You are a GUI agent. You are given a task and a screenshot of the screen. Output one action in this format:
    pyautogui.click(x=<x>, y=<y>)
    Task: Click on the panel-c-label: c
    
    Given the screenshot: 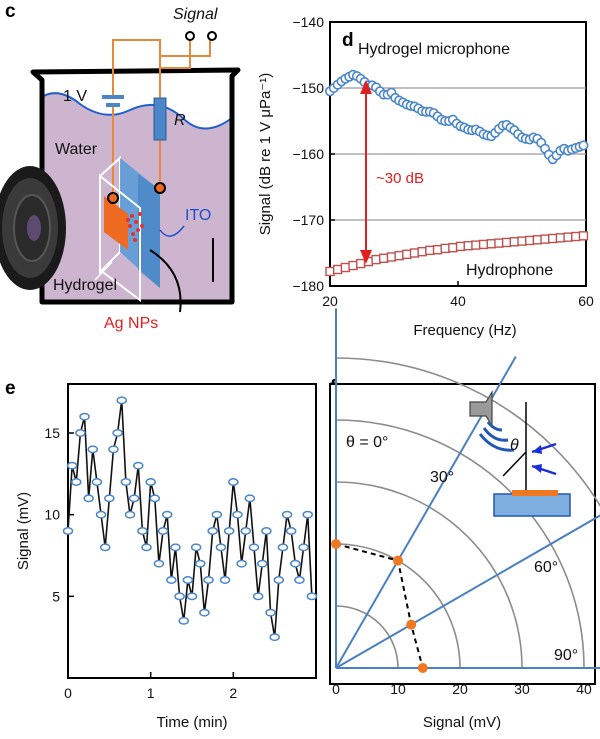 What is the action you would take?
    pyautogui.click(x=10, y=11)
    